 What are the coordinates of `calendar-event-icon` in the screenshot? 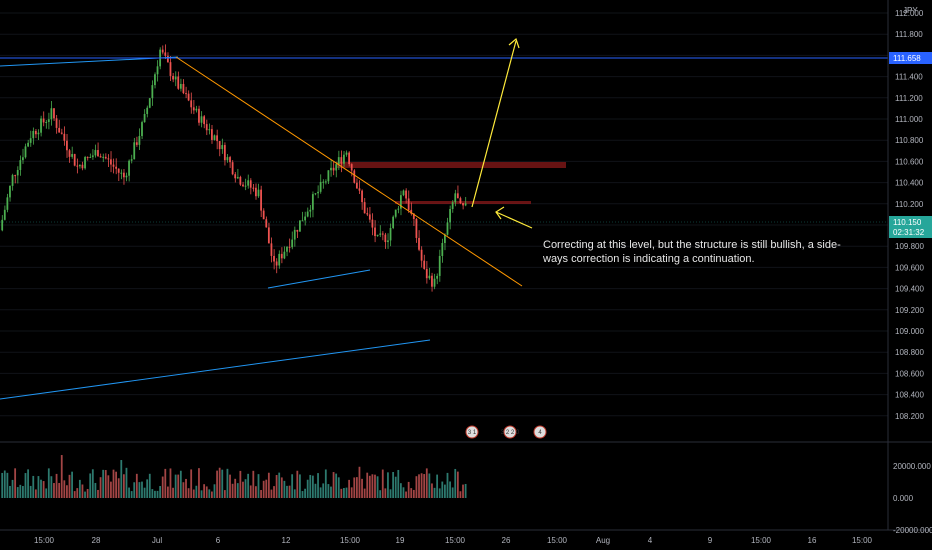 It's located at (472, 432).